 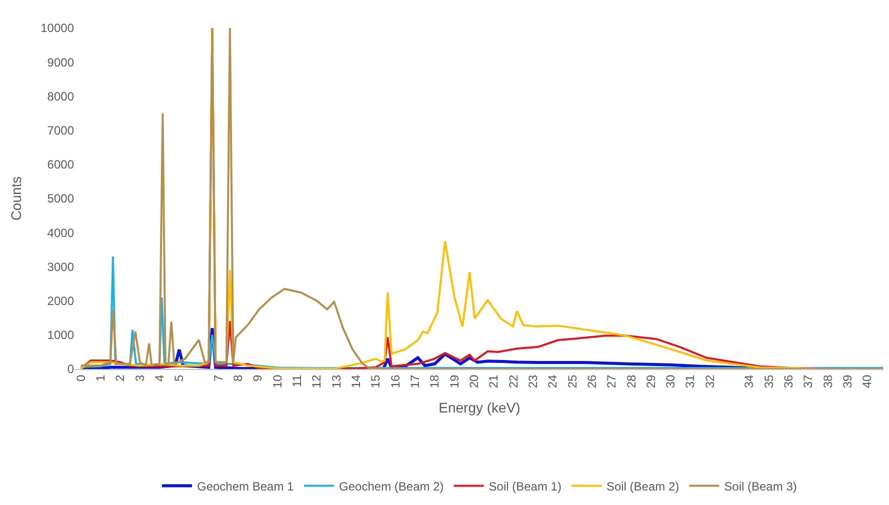 I want to click on legend-label: Geochem (Beam 2), so click(x=391, y=486).